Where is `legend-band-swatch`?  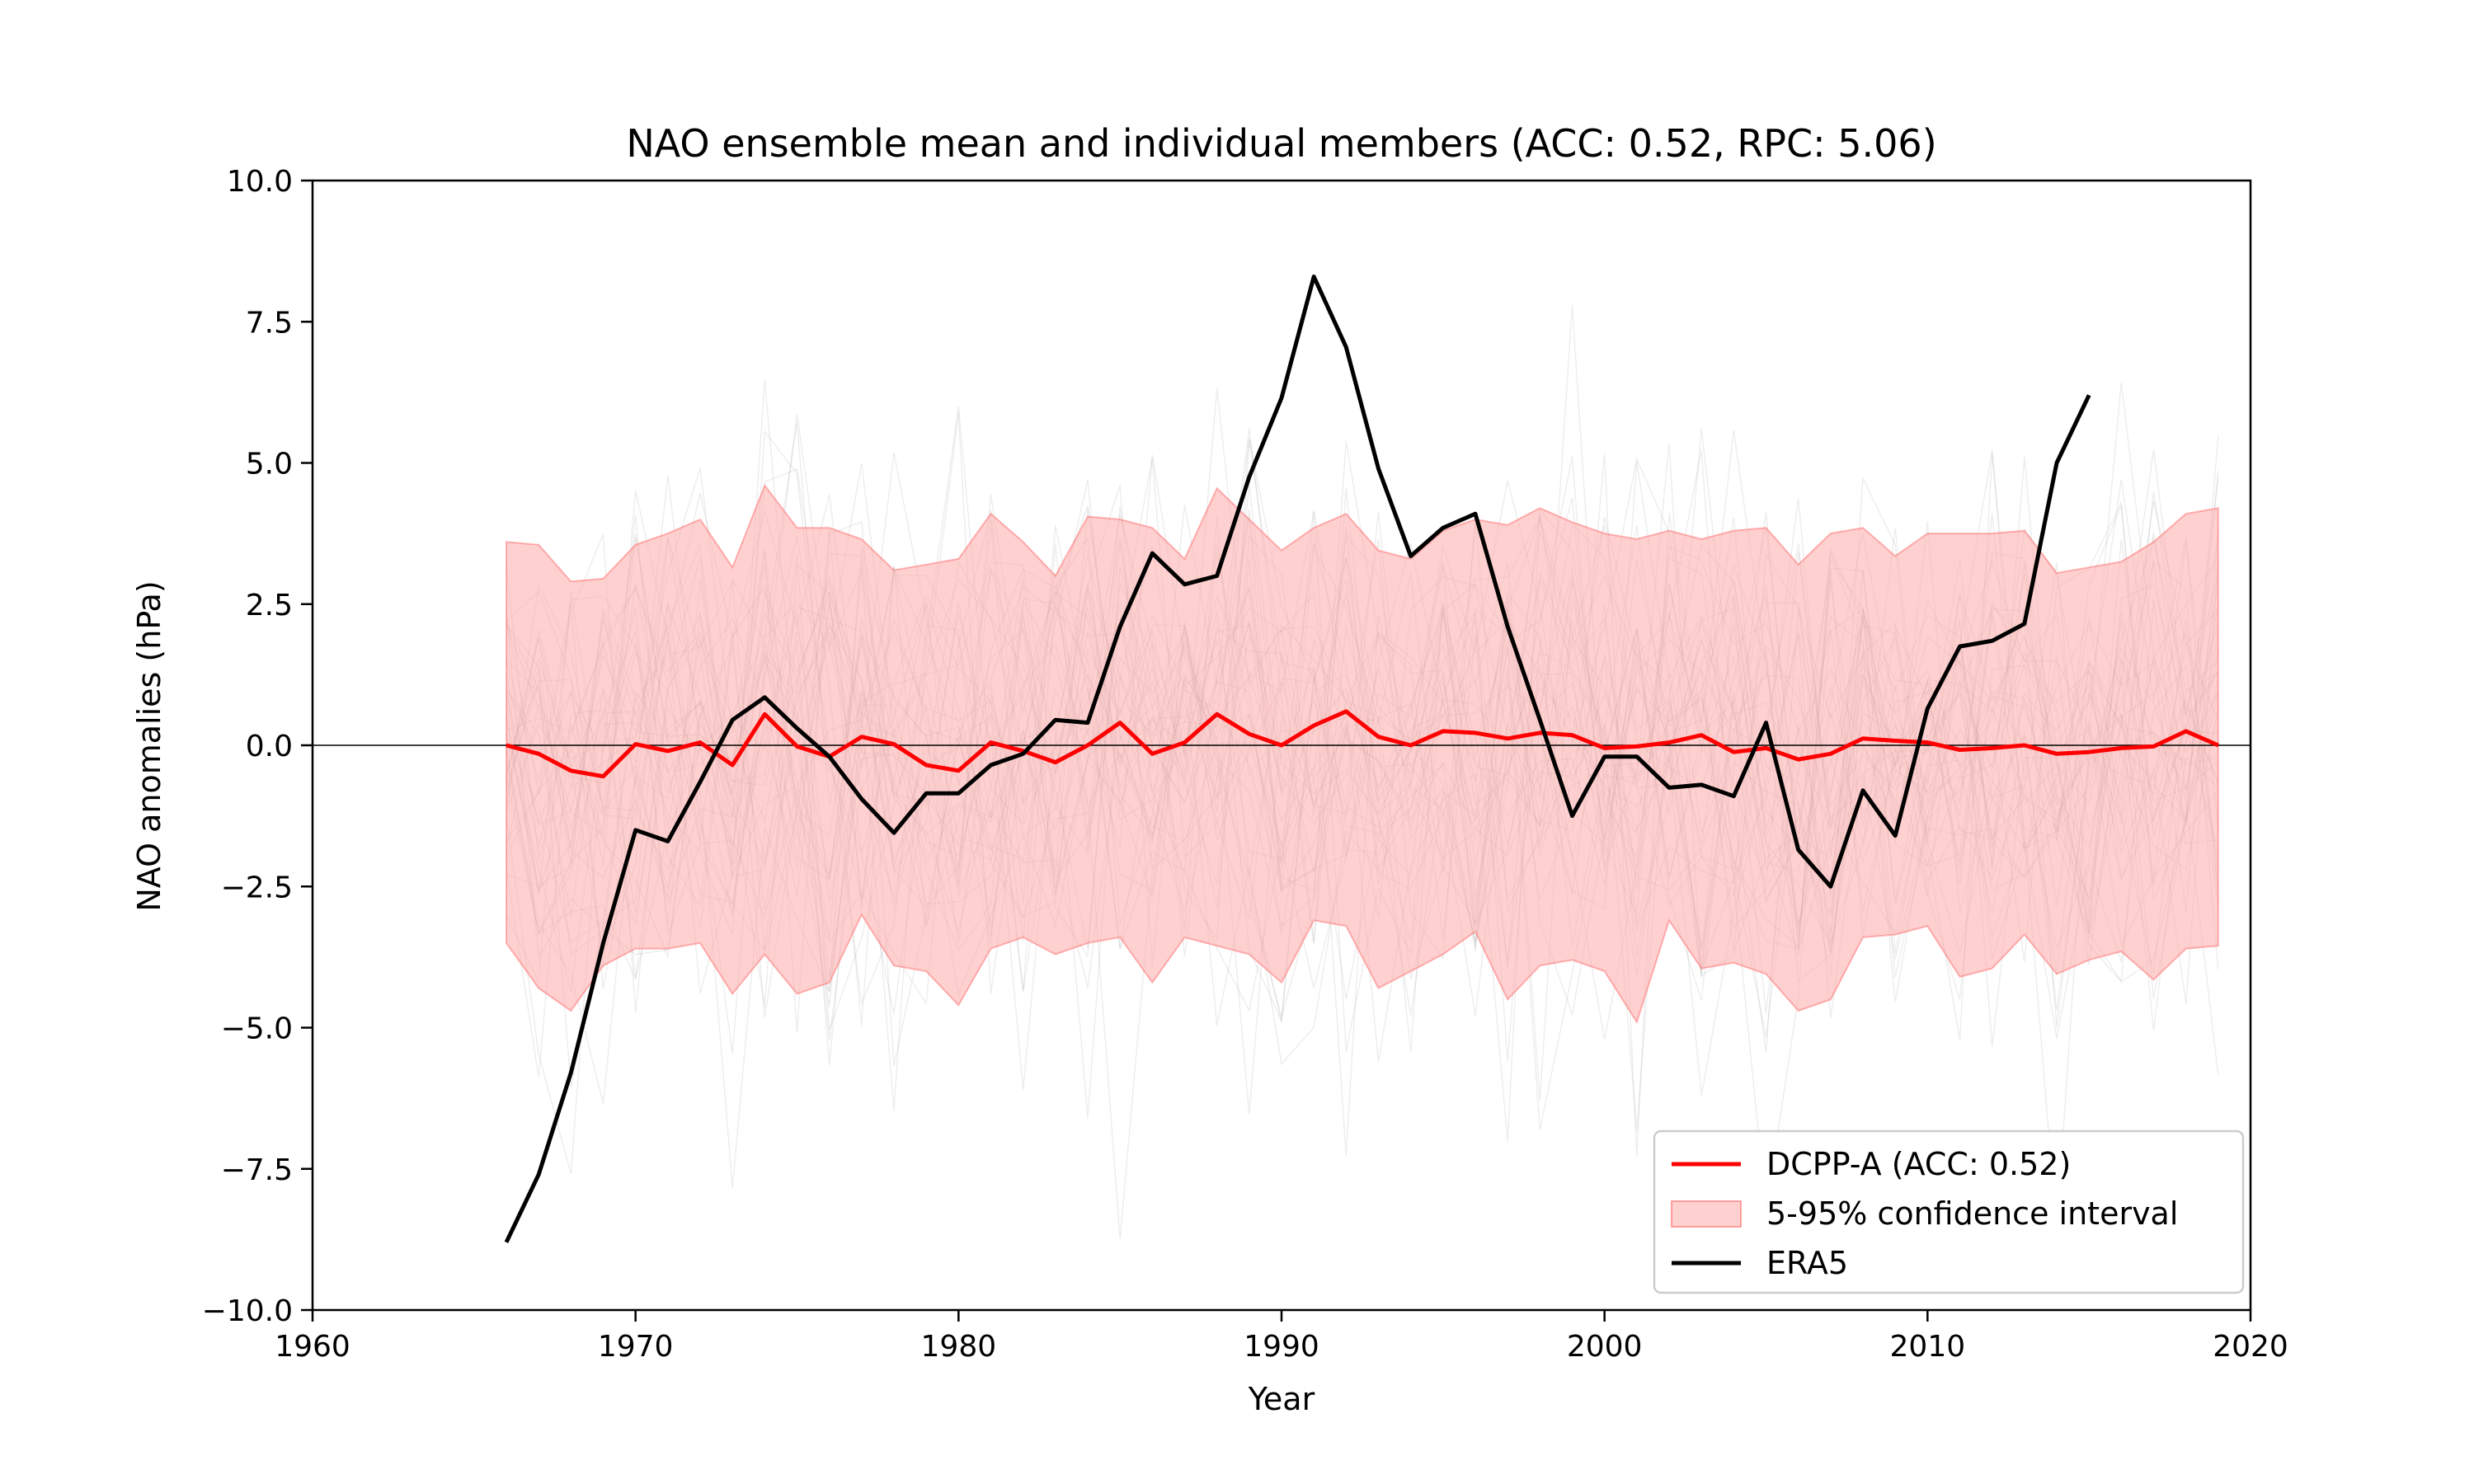 legend-band-swatch is located at coordinates (1706, 1214).